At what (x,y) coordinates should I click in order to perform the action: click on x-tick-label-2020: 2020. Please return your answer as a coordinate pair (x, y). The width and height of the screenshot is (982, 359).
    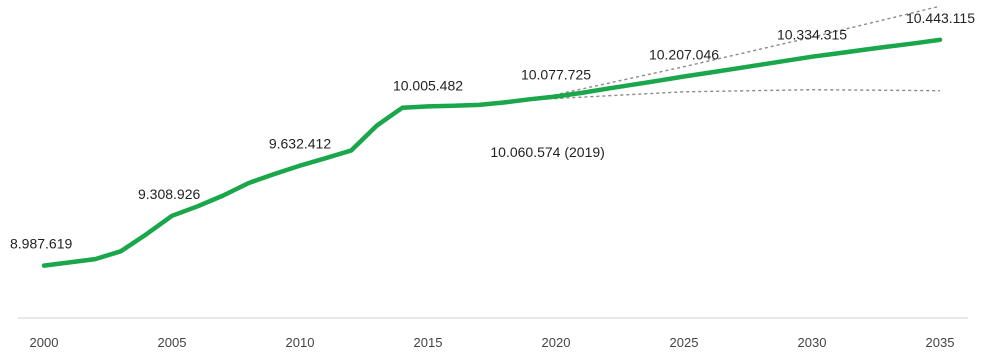
    Looking at the image, I should click on (556, 342).